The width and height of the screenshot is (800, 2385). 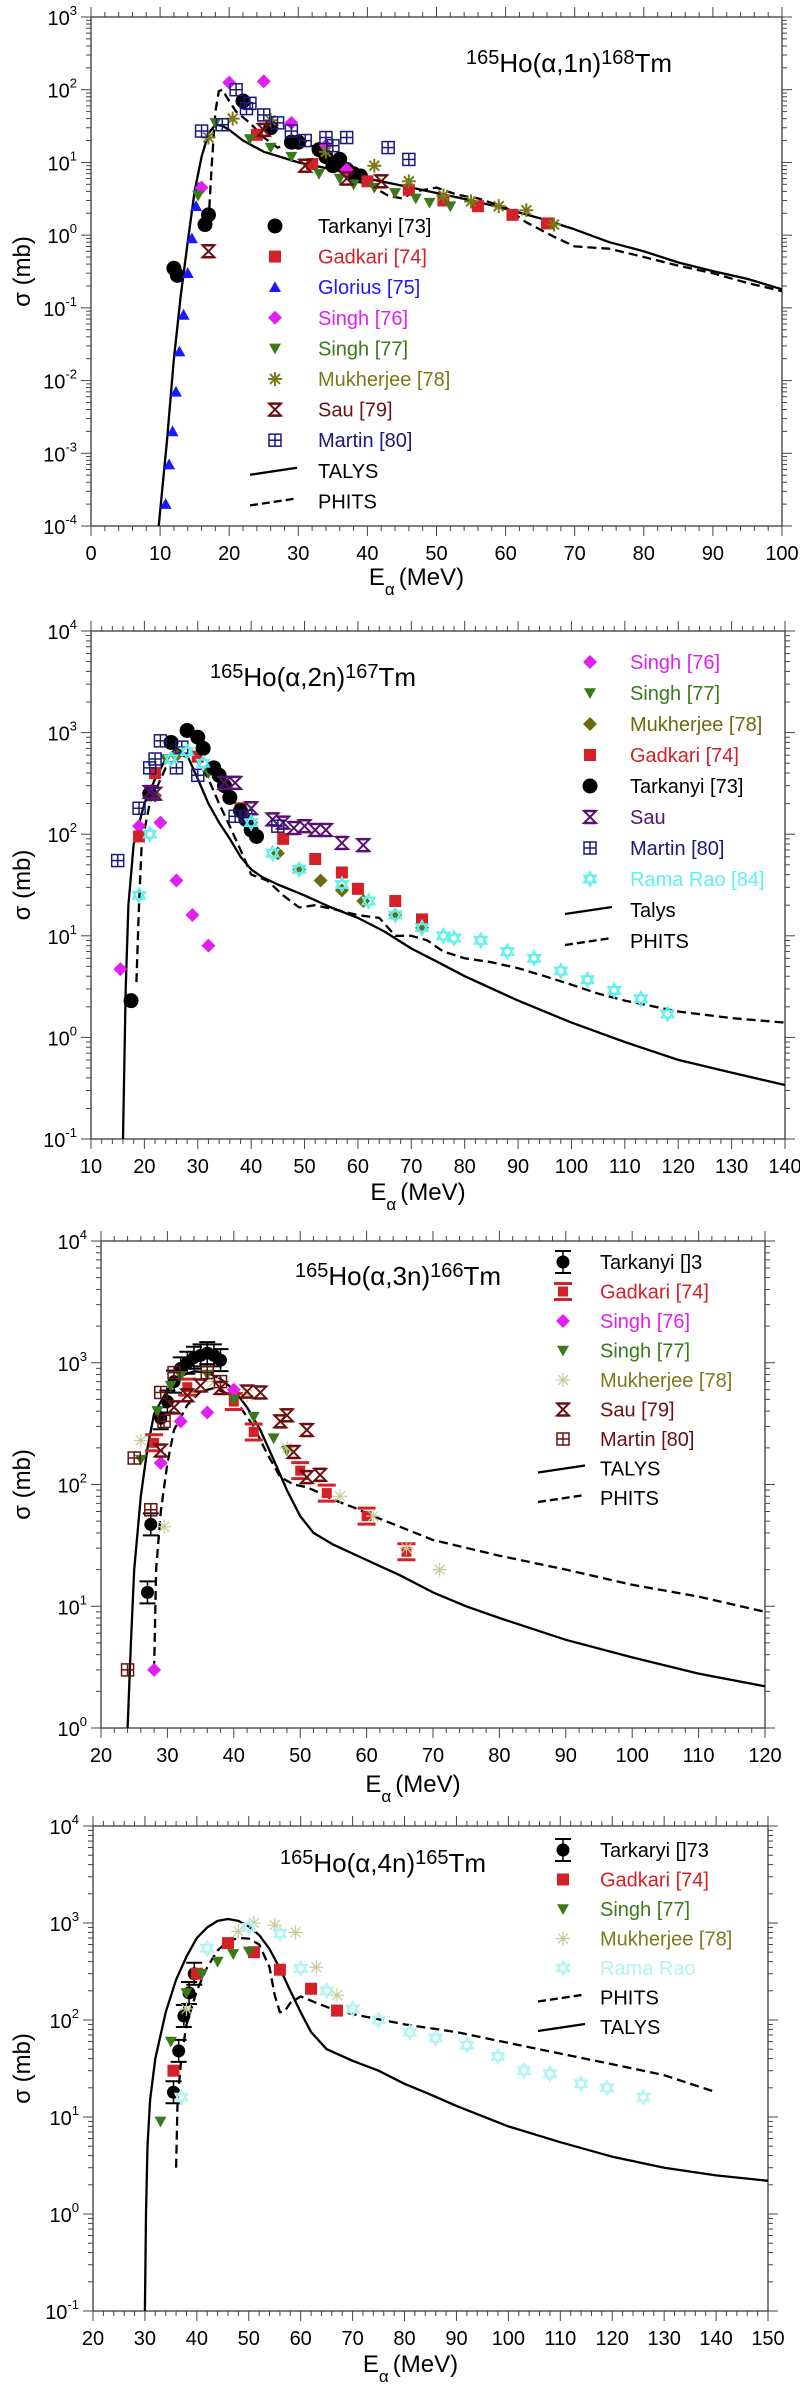 I want to click on y-tick-exponent: -4, so click(x=71, y=519).